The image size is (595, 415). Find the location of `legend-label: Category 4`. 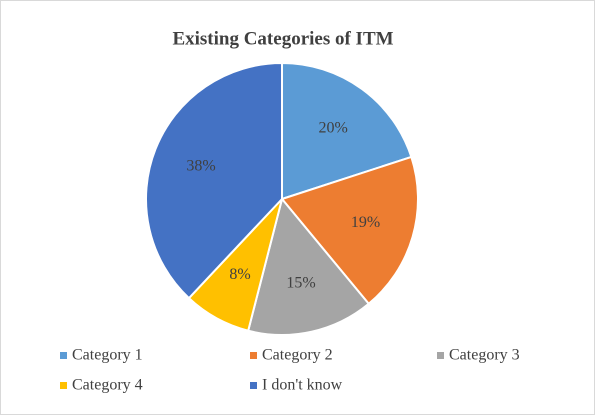

legend-label: Category 4 is located at coordinates (107, 385).